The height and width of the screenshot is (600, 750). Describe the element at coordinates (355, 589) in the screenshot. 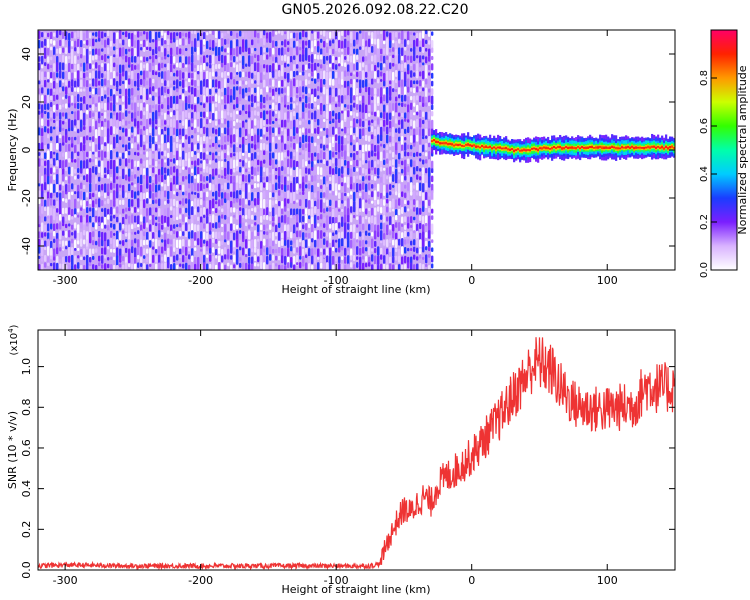

I see `snr-x-axis-label: Height of straight line (km)` at that location.